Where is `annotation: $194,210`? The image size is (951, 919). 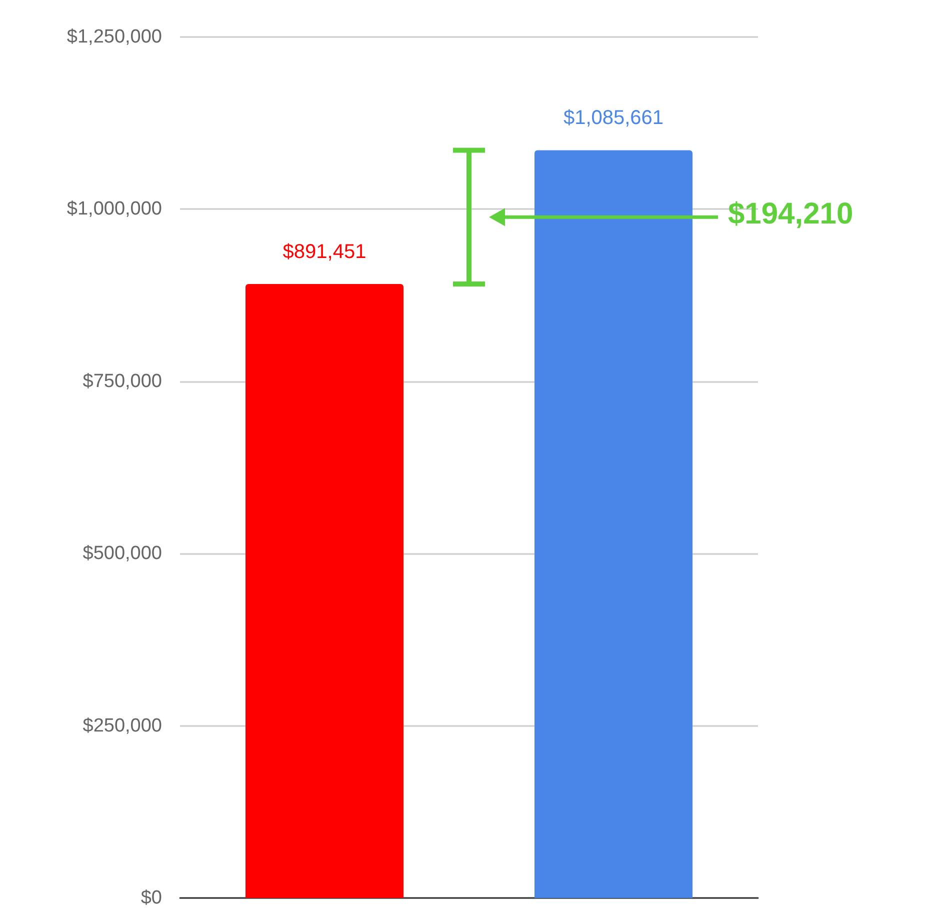 annotation: $194,210 is located at coordinates (791, 214).